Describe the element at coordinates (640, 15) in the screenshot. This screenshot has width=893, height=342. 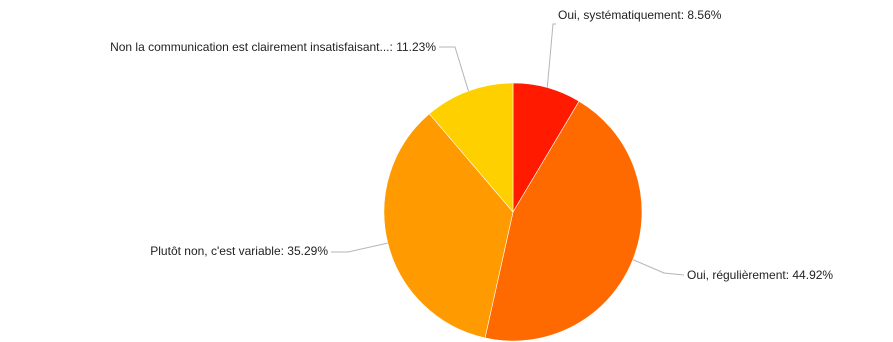
I see `slice-label-0: Oui, systématiquement: 8.56%` at that location.